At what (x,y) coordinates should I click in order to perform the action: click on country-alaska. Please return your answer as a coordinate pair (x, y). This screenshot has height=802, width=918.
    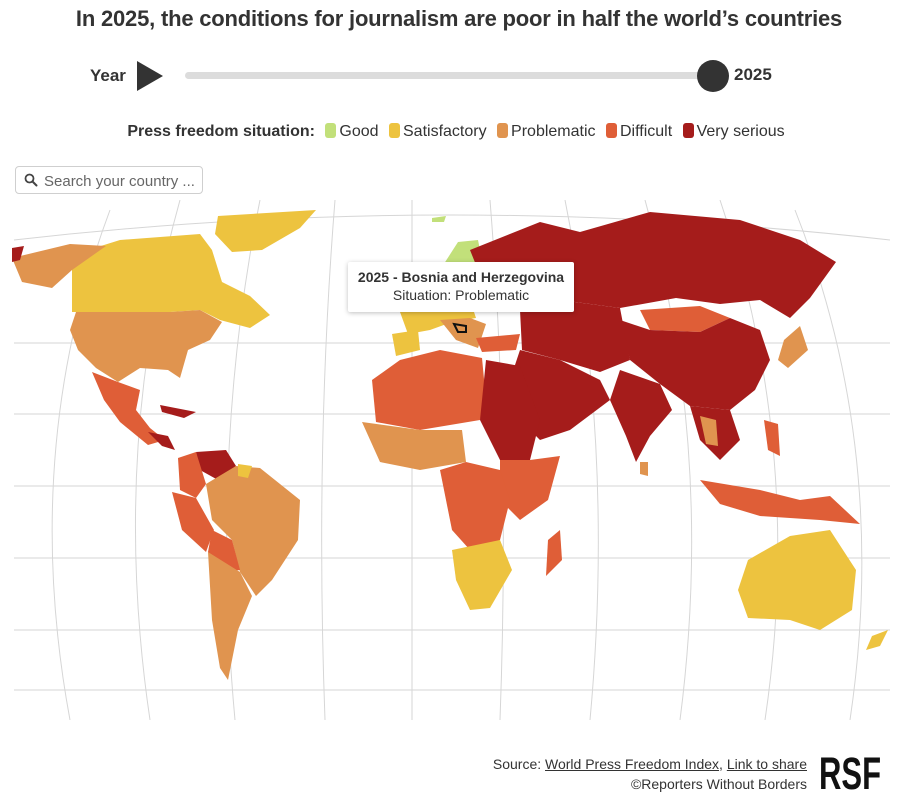
    Looking at the image, I should click on (59, 266).